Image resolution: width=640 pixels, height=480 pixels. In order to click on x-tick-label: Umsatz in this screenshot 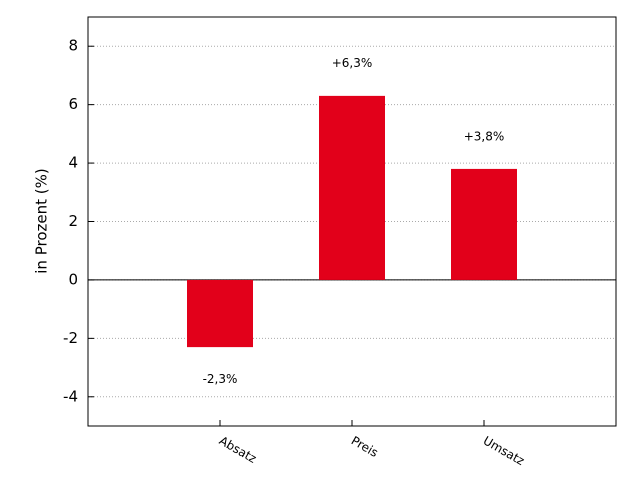, I will do `click(504, 451)`.